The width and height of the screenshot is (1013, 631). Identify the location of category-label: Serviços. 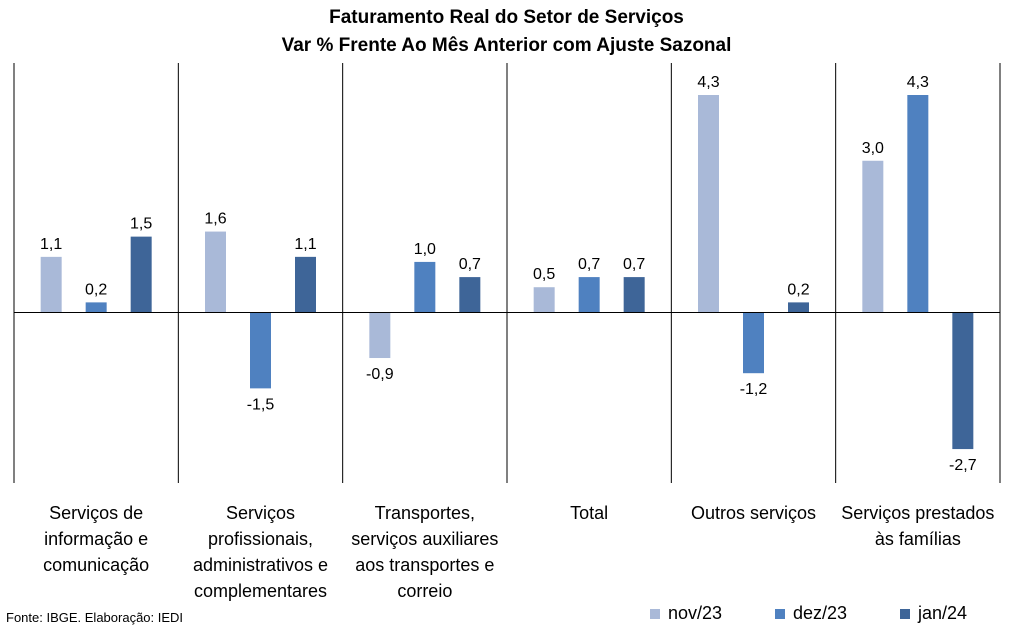
(260, 513).